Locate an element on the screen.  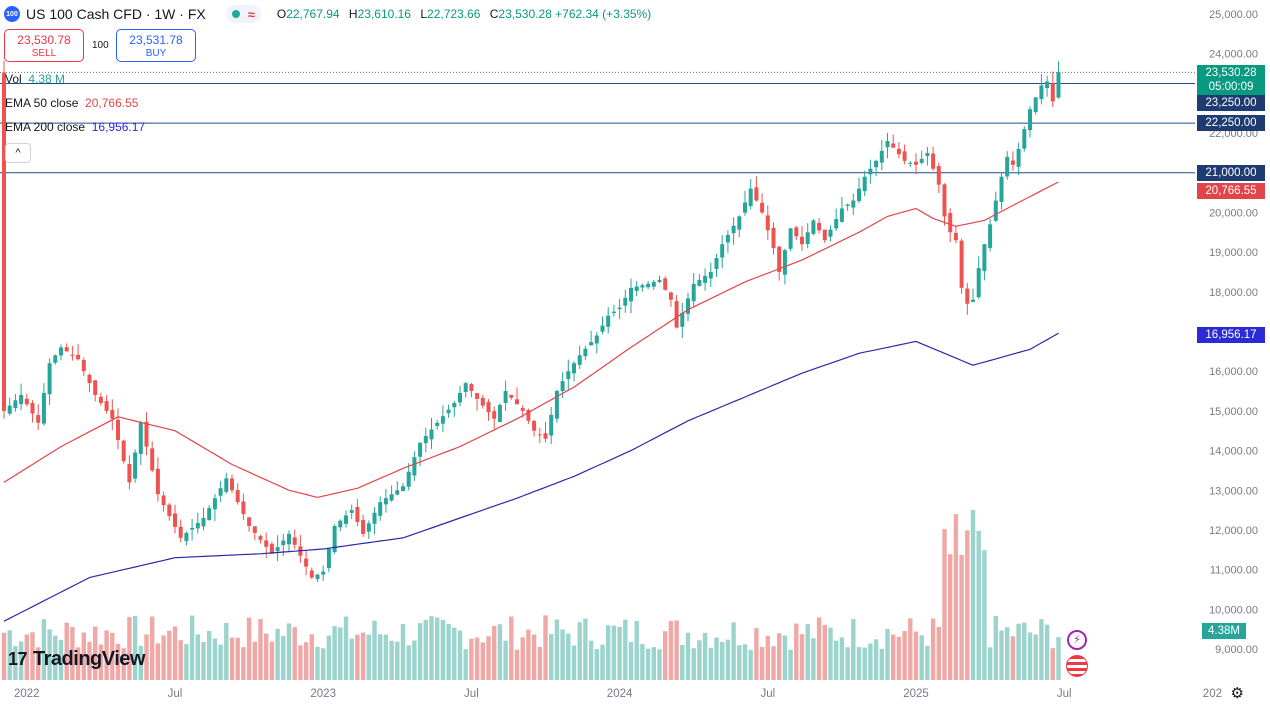
us-flag-icon is located at coordinates (1077, 666).